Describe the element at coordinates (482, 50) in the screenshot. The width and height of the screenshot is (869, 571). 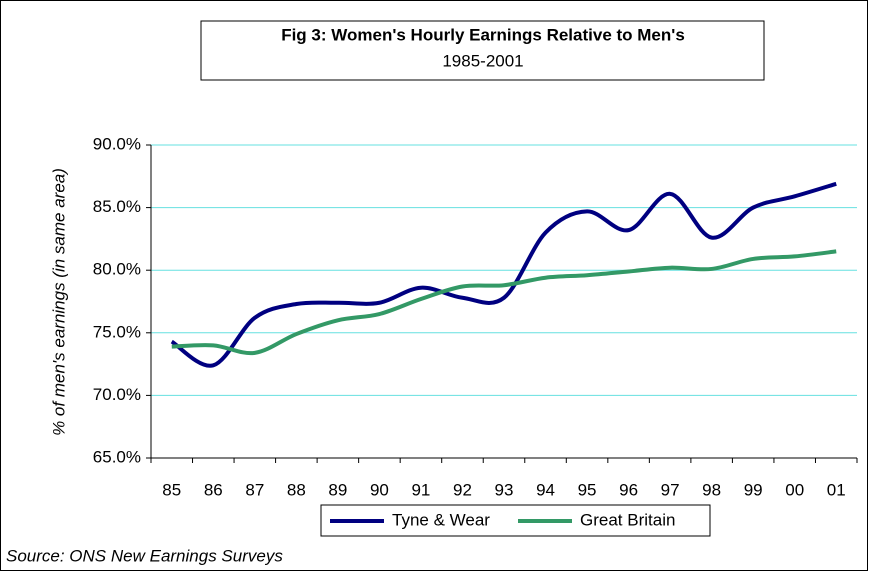
I see `title-box` at that location.